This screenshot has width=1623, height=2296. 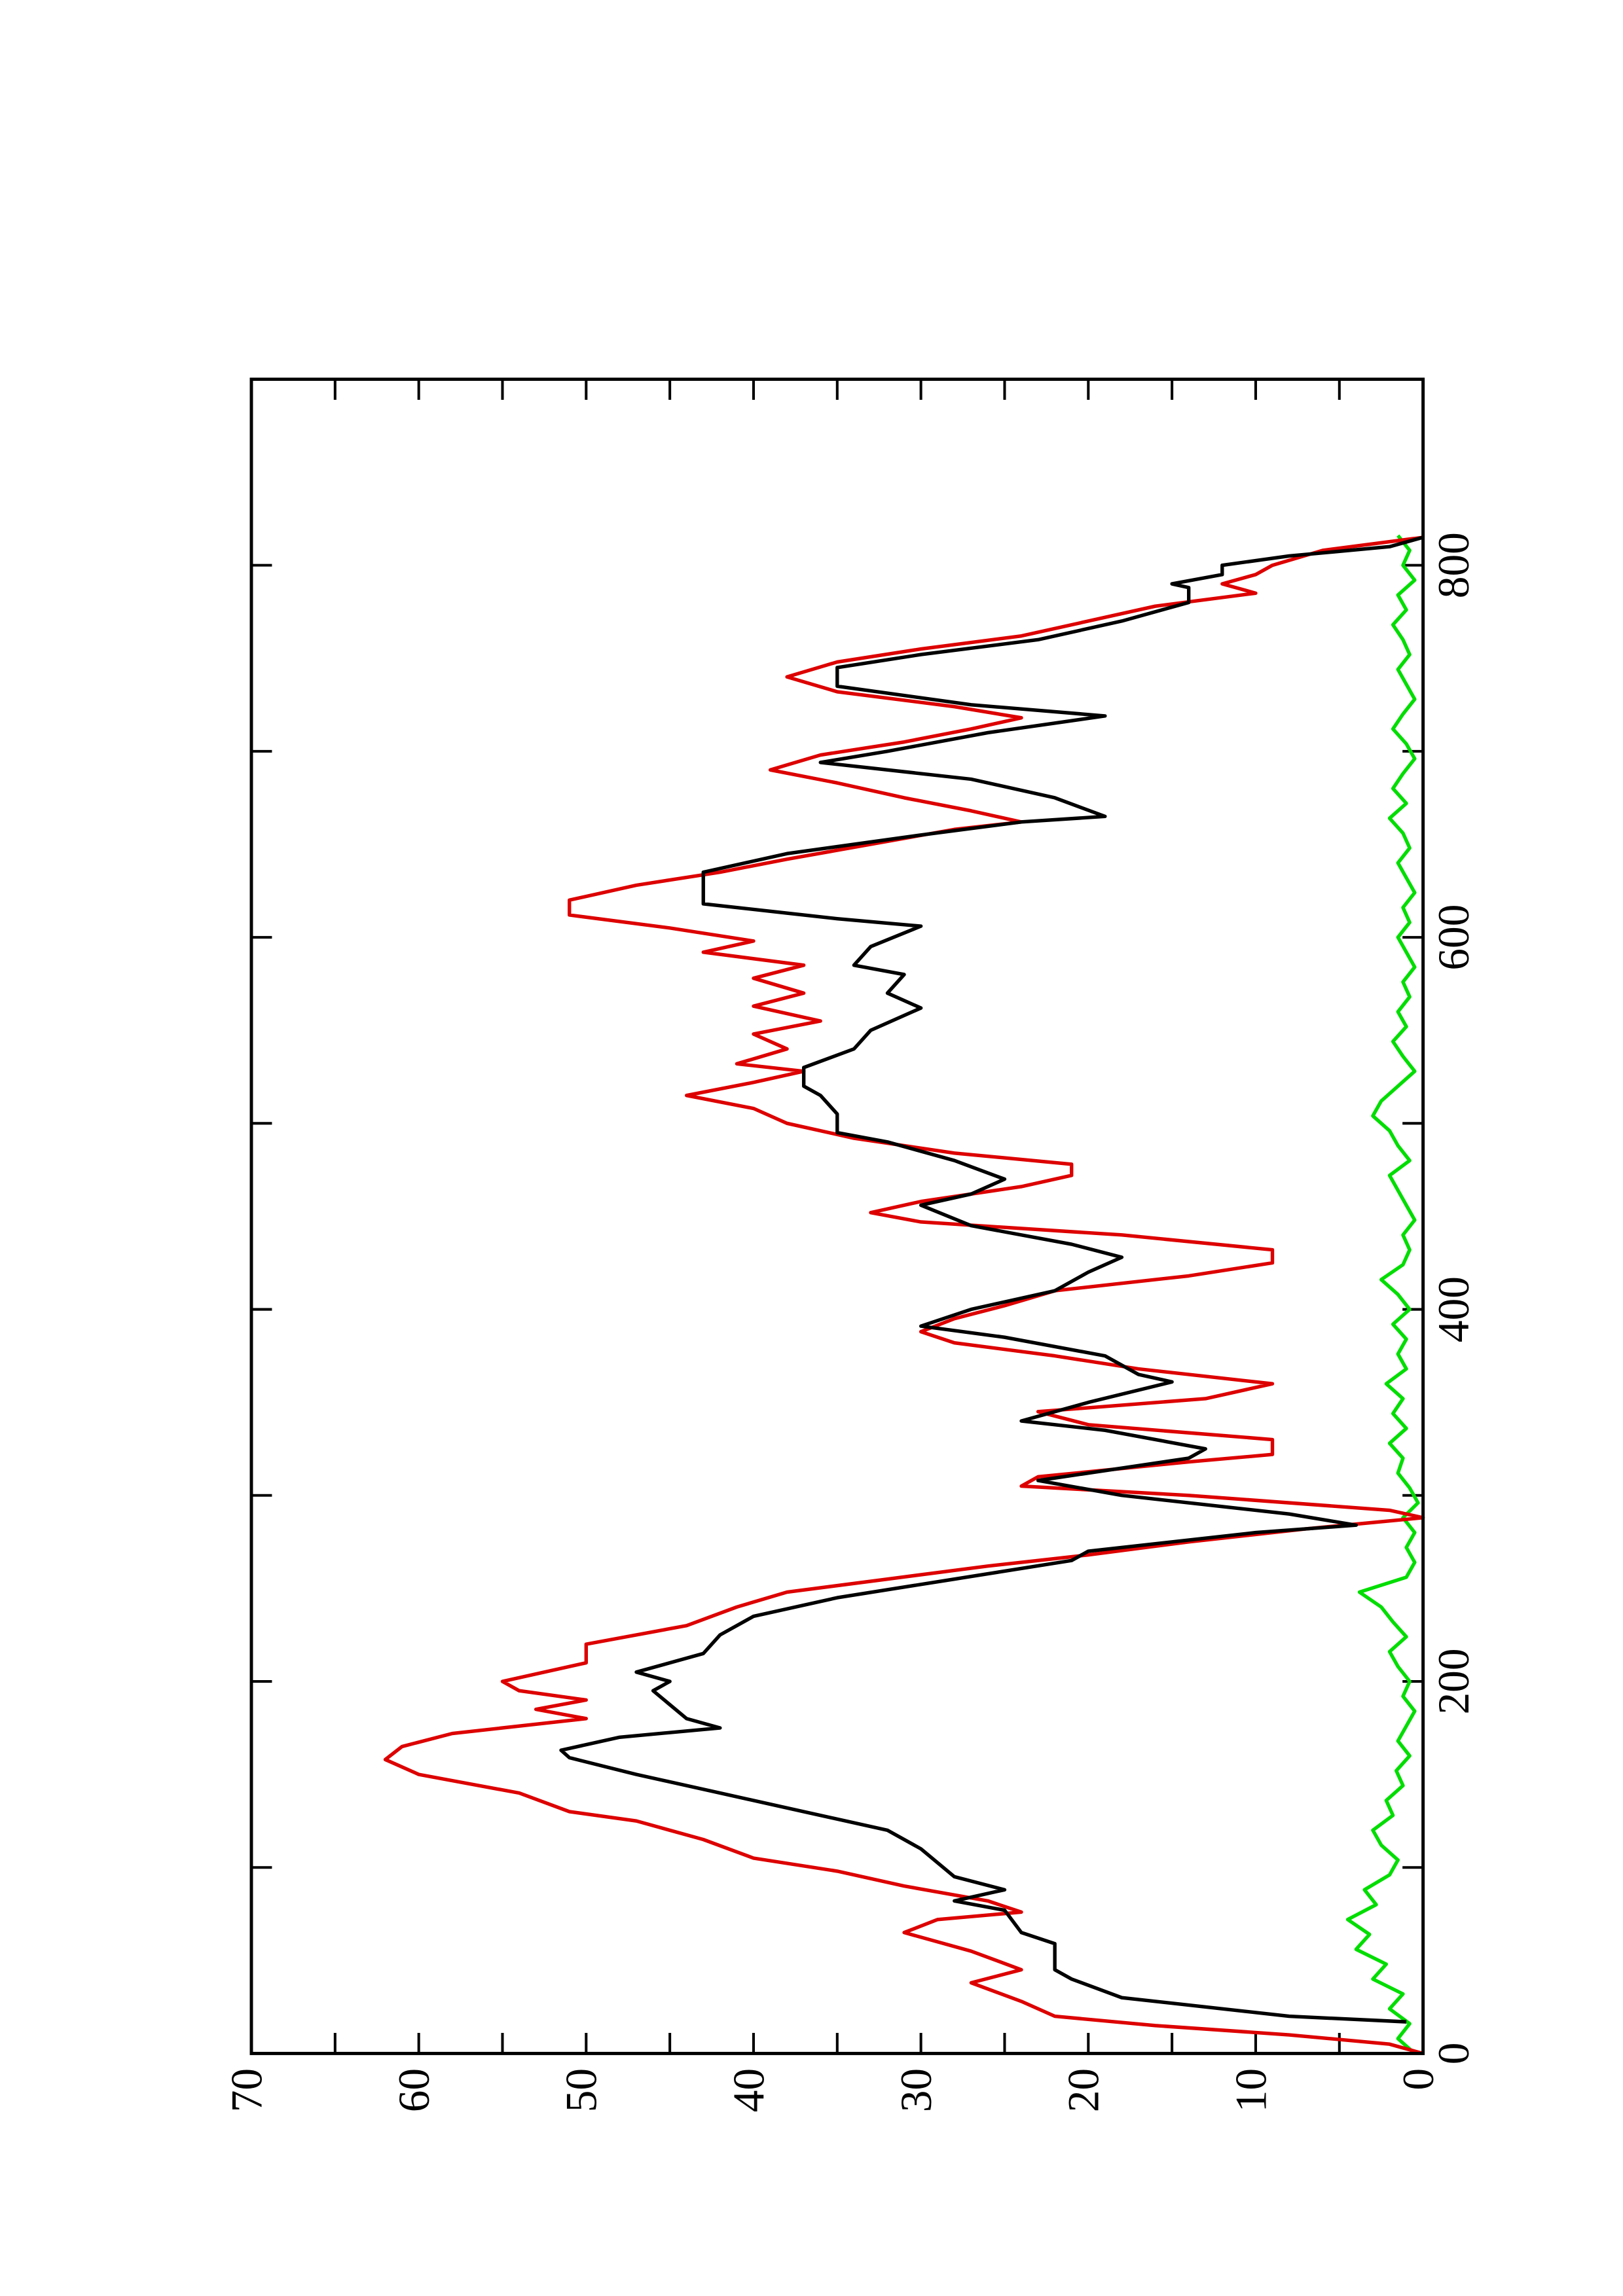 What do you see at coordinates (1250, 2090) in the screenshot?
I see `y-tick-label: 10` at bounding box center [1250, 2090].